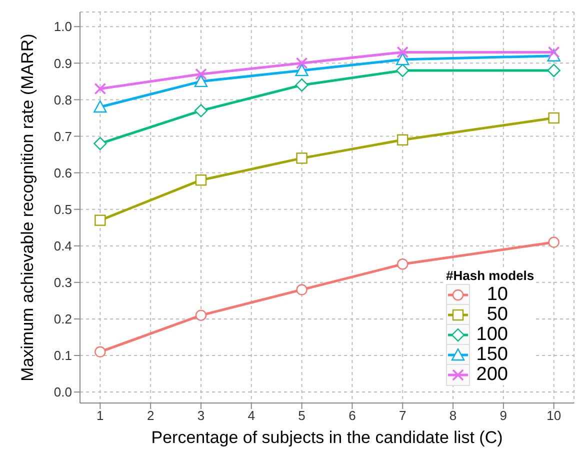  Describe the element at coordinates (497, 295) in the screenshot. I see `legend-label: 10` at that location.